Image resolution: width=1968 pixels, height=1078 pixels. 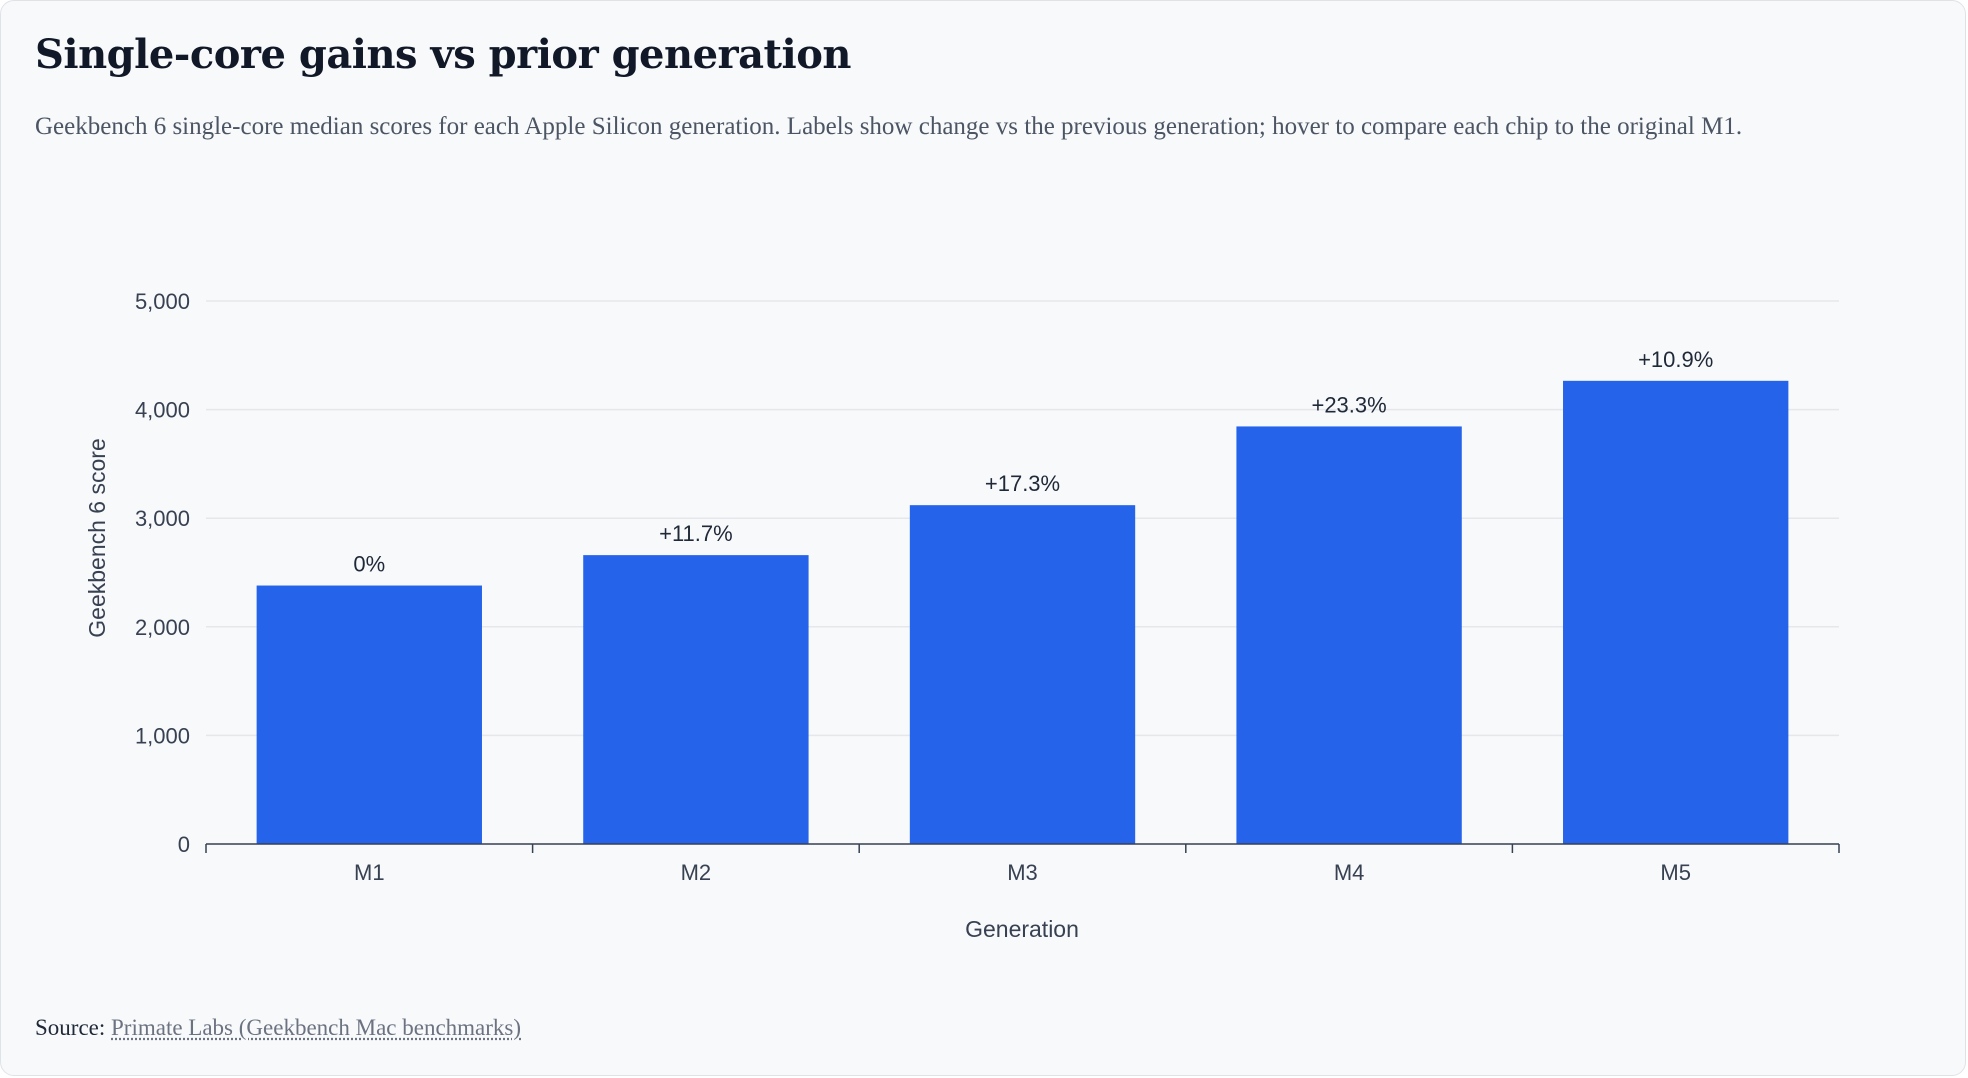 I want to click on data-label: +17.3%, so click(x=1022, y=483).